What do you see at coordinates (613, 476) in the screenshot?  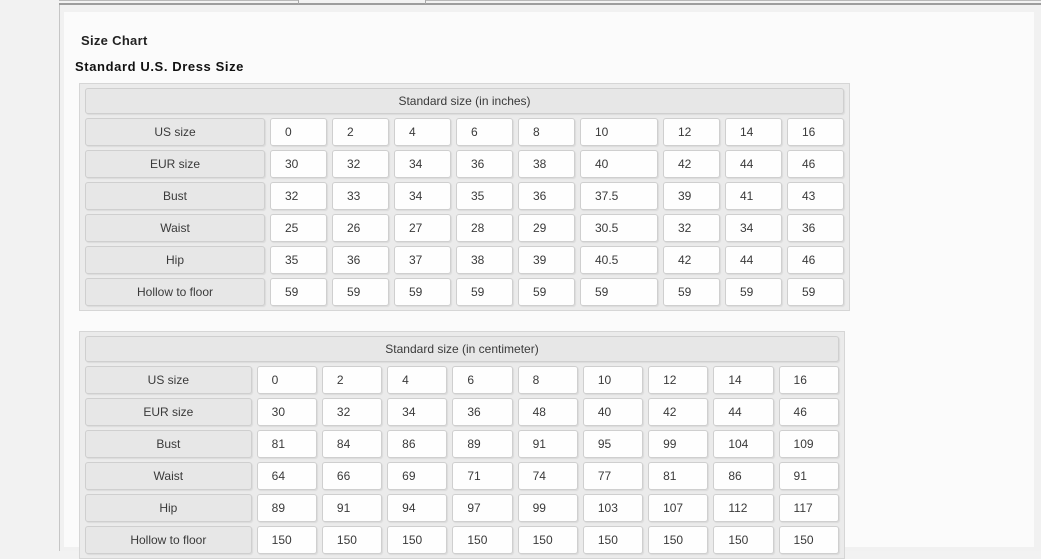 I see `cell-value: 77` at bounding box center [613, 476].